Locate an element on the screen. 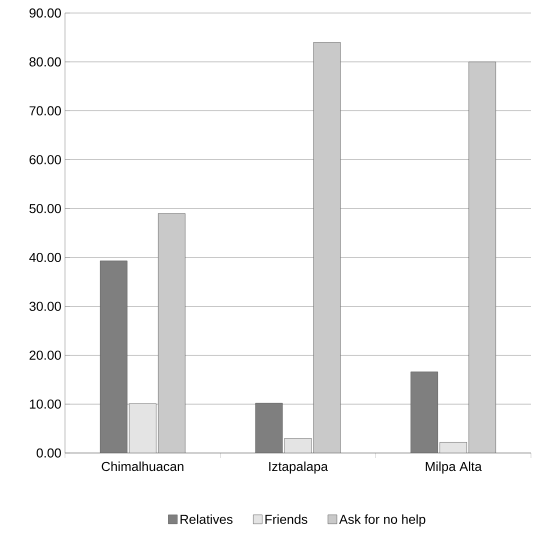 The width and height of the screenshot is (549, 560). y-tick-label: 60.00 is located at coordinates (45, 159).